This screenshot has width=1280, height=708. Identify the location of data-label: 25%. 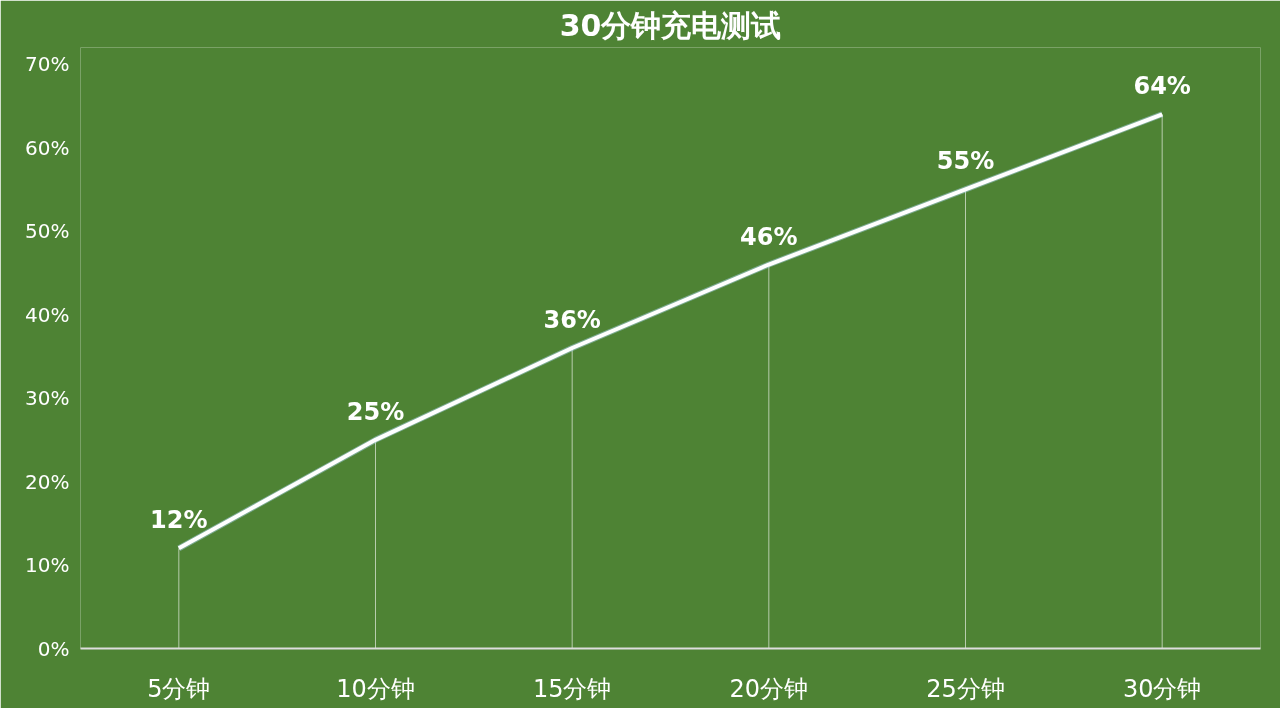
(375, 411).